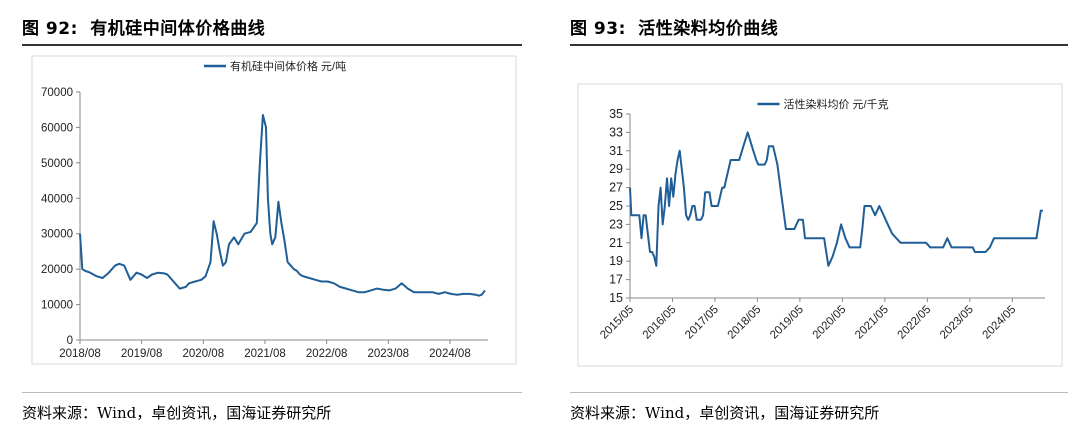 This screenshot has height=437, width=1080. What do you see at coordinates (327, 354) in the screenshot?
I see `x-tick-label: 2022/08` at bounding box center [327, 354].